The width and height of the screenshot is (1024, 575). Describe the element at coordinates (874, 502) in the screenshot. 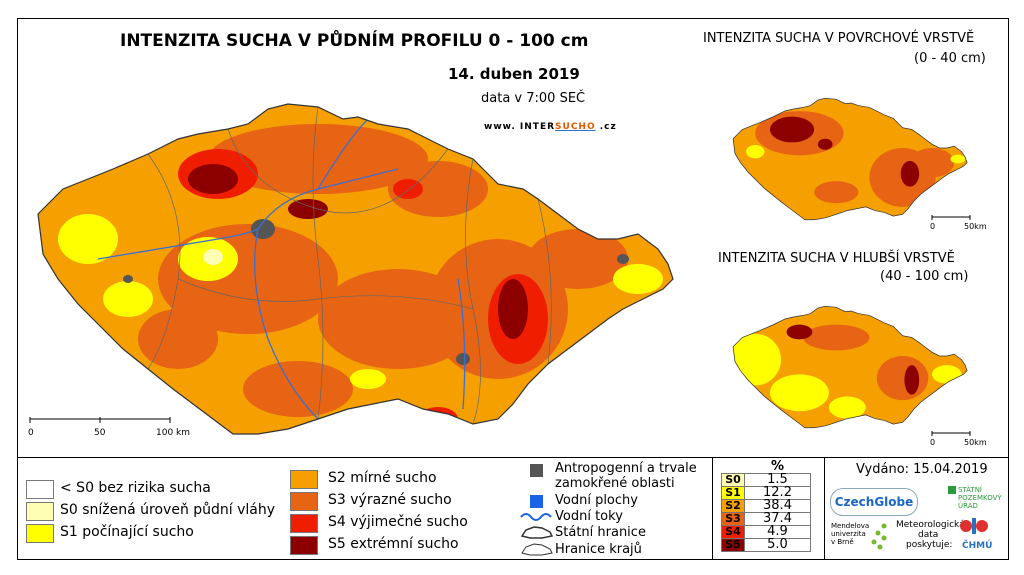

I see `czechglobe-logo: CzechGlobe` at that location.